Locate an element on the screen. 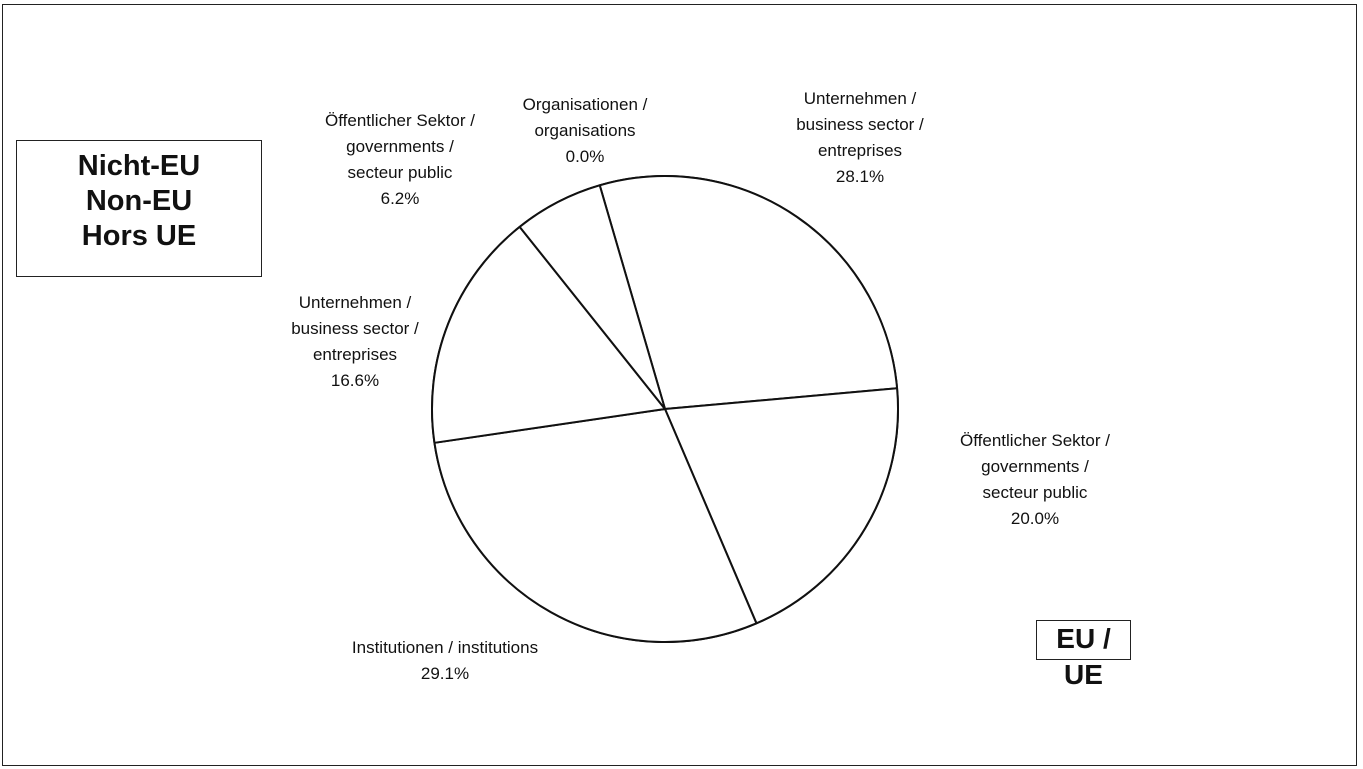 The height and width of the screenshot is (769, 1363). slice-label-line: Organisationen / is located at coordinates (585, 104).